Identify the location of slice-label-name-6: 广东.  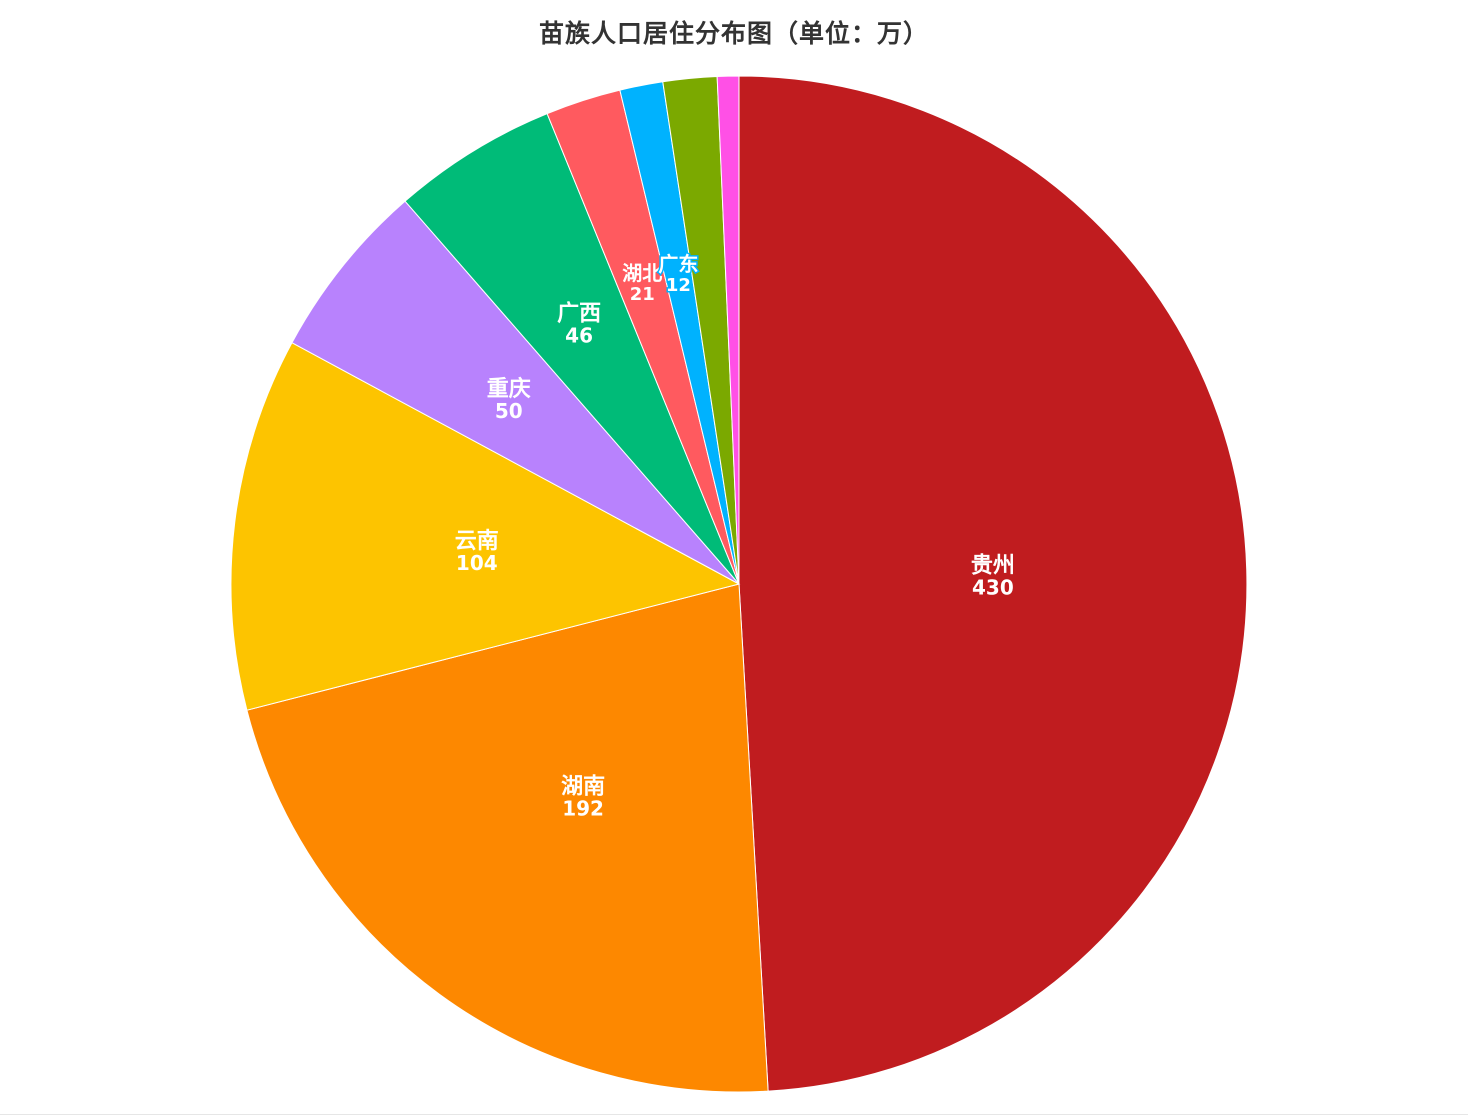
(678, 264).